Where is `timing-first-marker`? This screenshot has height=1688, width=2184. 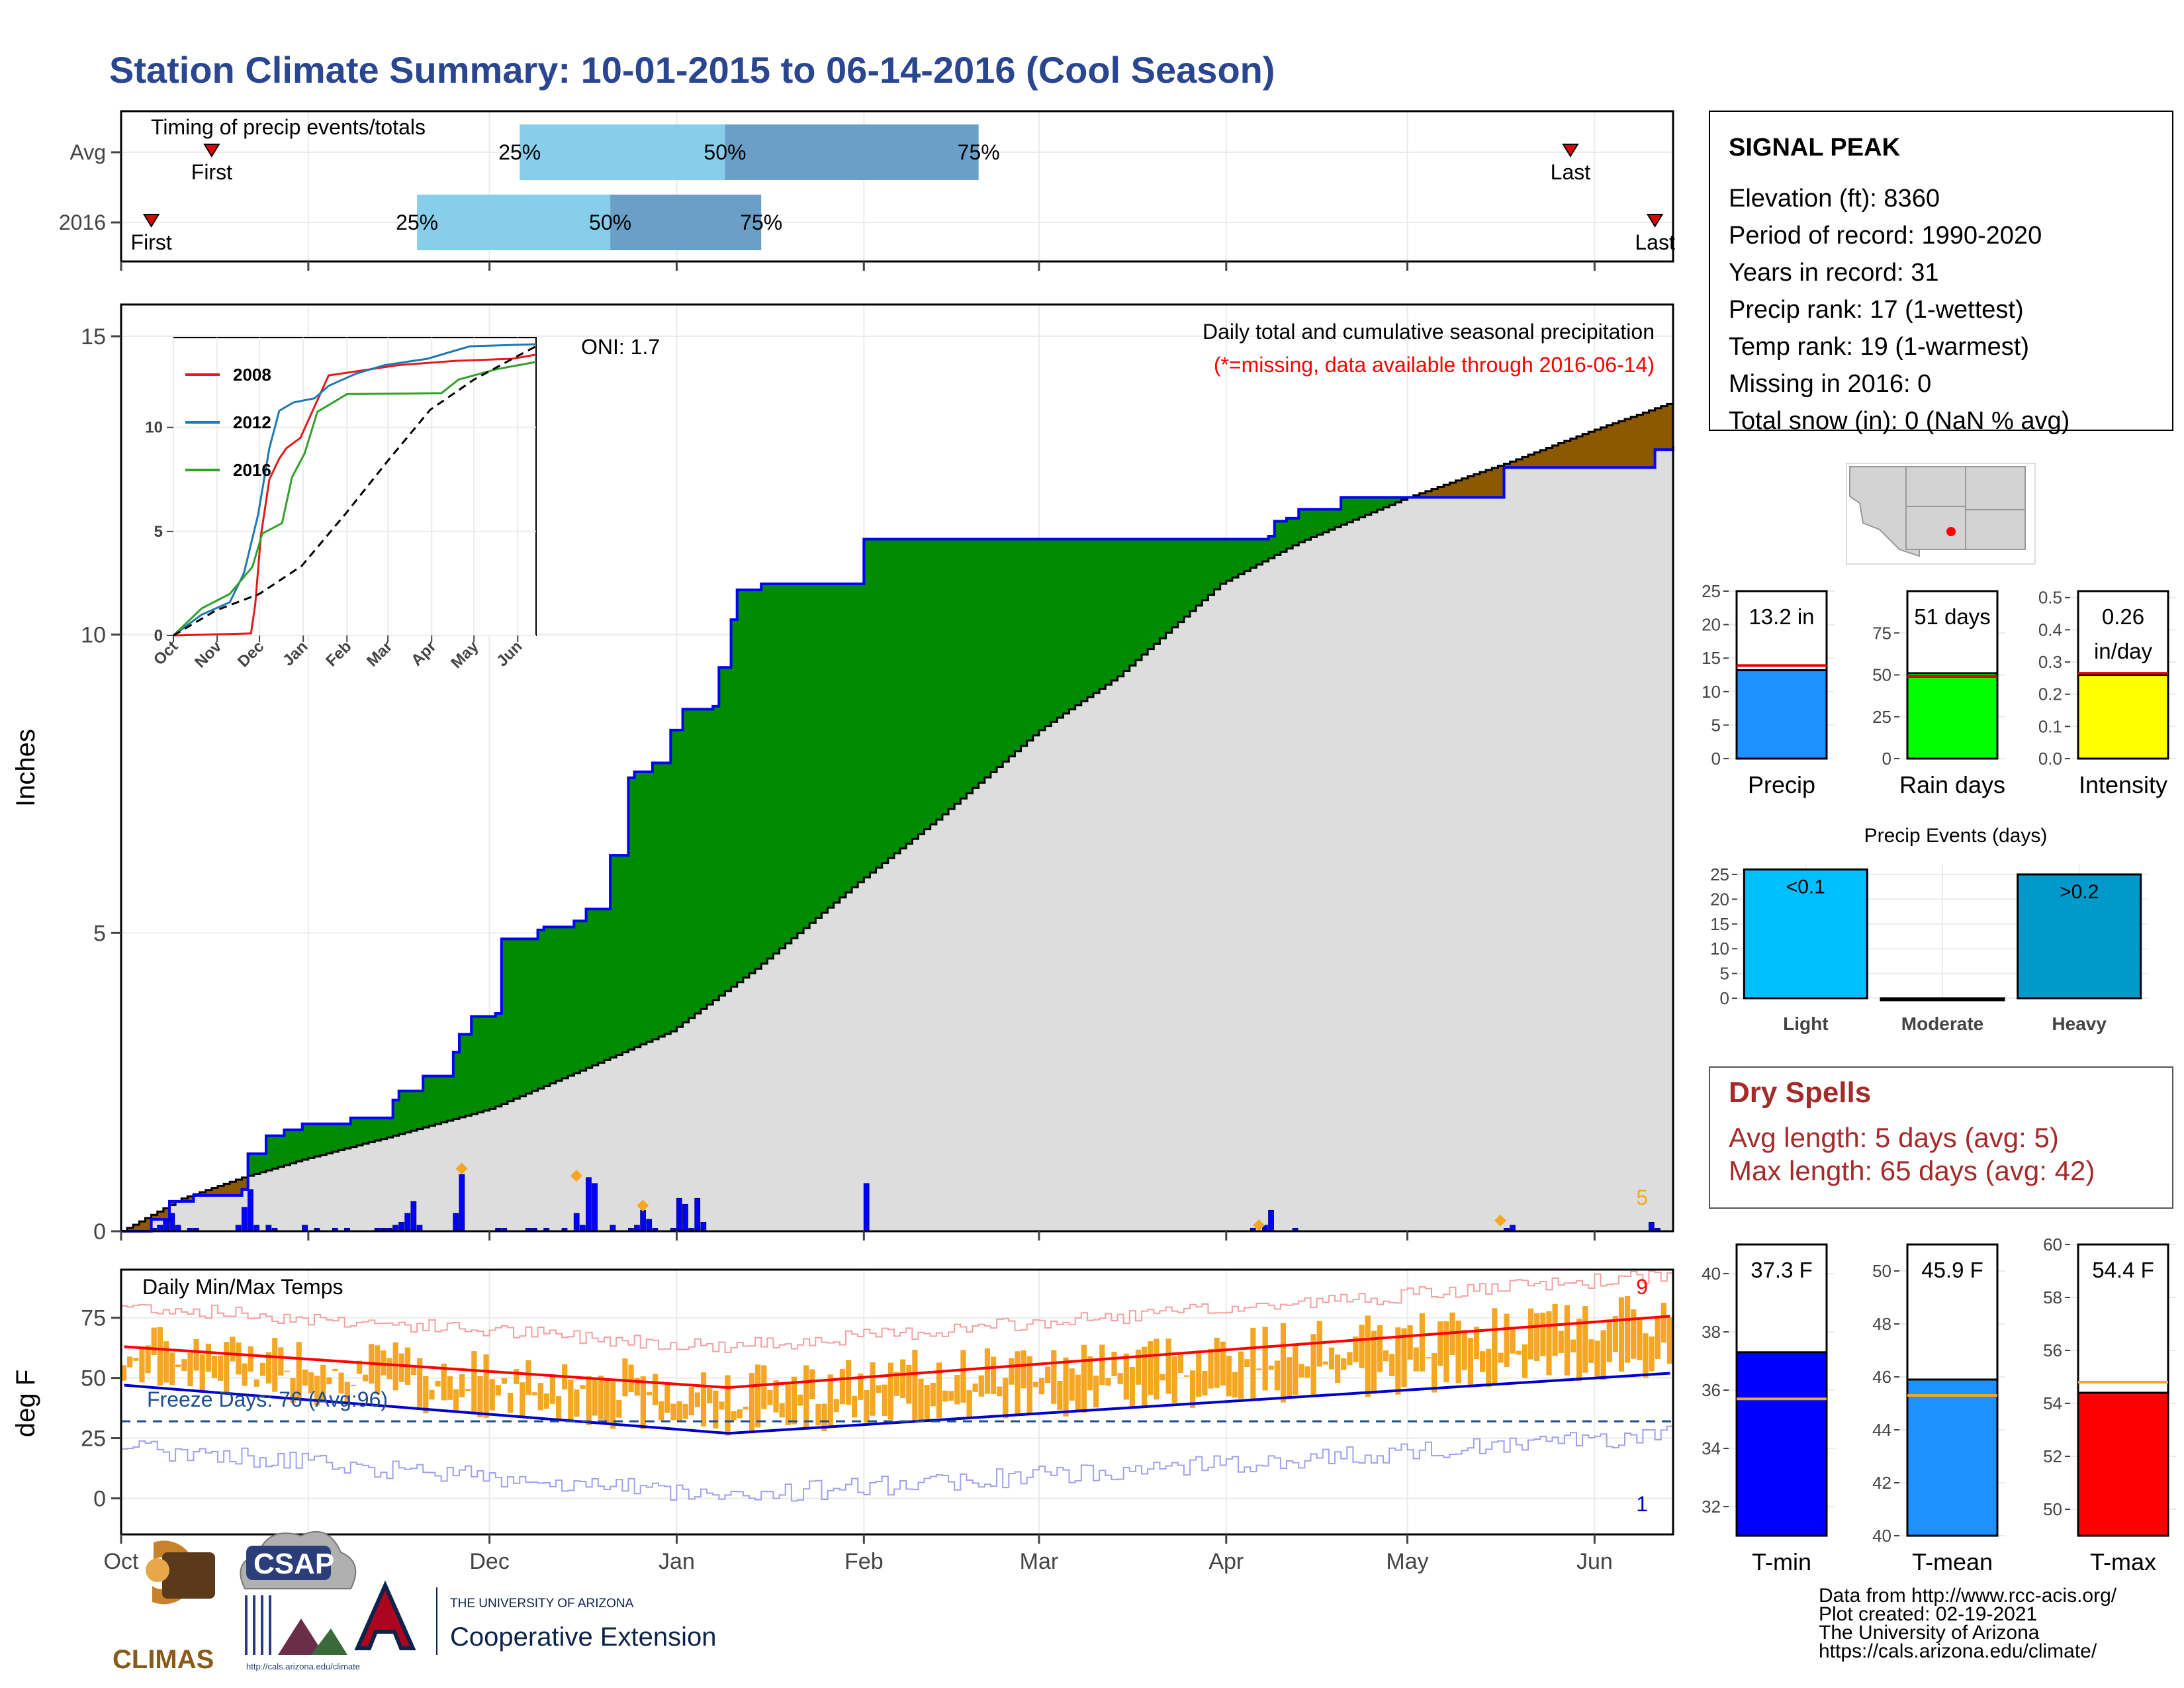
timing-first-marker is located at coordinates (151, 221).